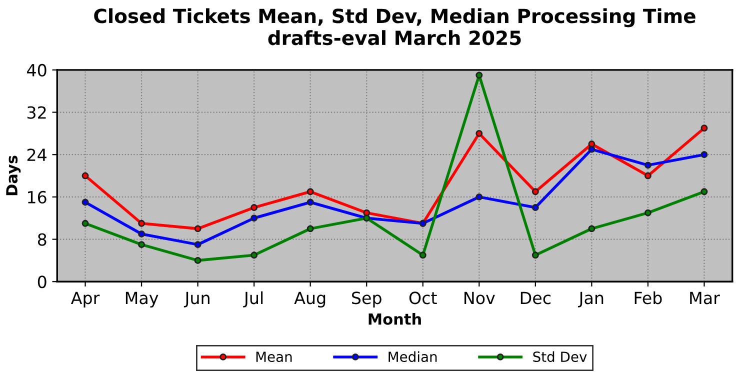 This screenshot has height=378, width=742. Describe the element at coordinates (36, 70) in the screenshot. I see `y-tick-label: 40` at that location.